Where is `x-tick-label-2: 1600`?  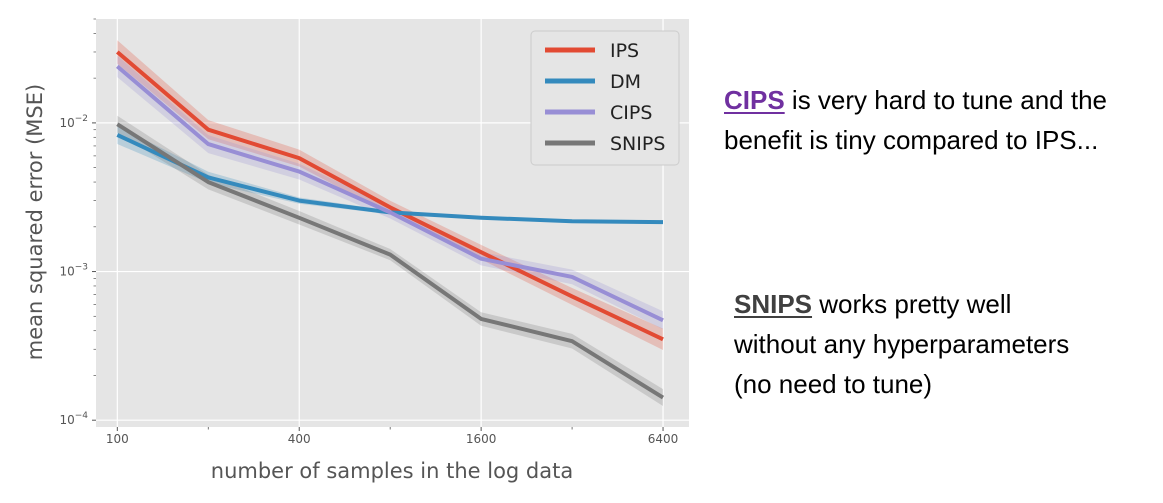 x-tick-label-2: 1600 is located at coordinates (481, 439).